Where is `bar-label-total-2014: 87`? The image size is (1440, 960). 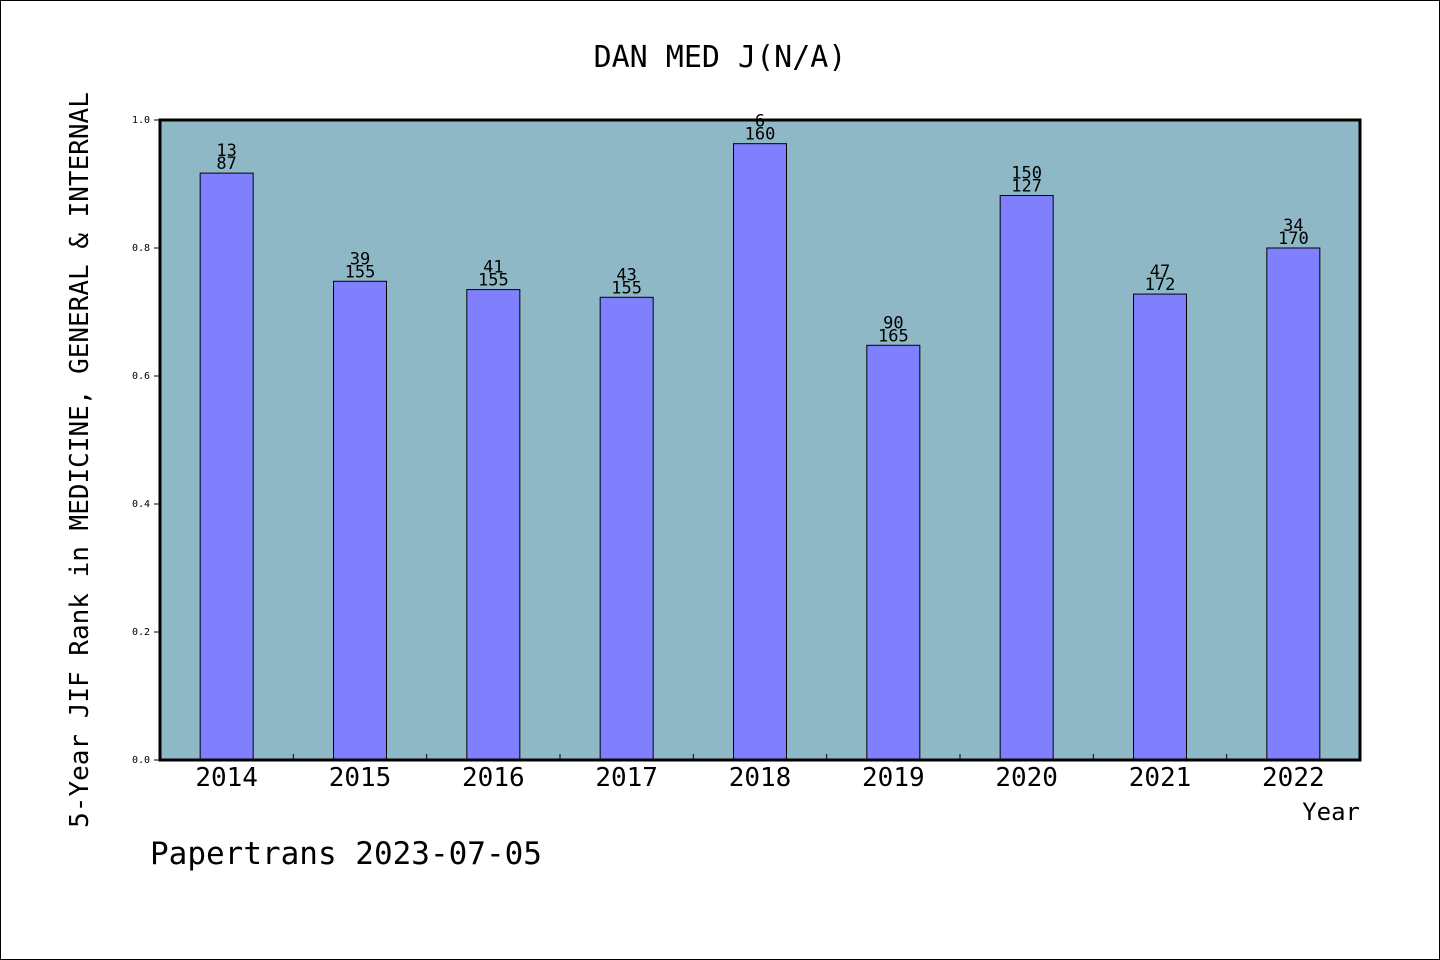
bar-label-total-2014: 87 is located at coordinates (226, 164).